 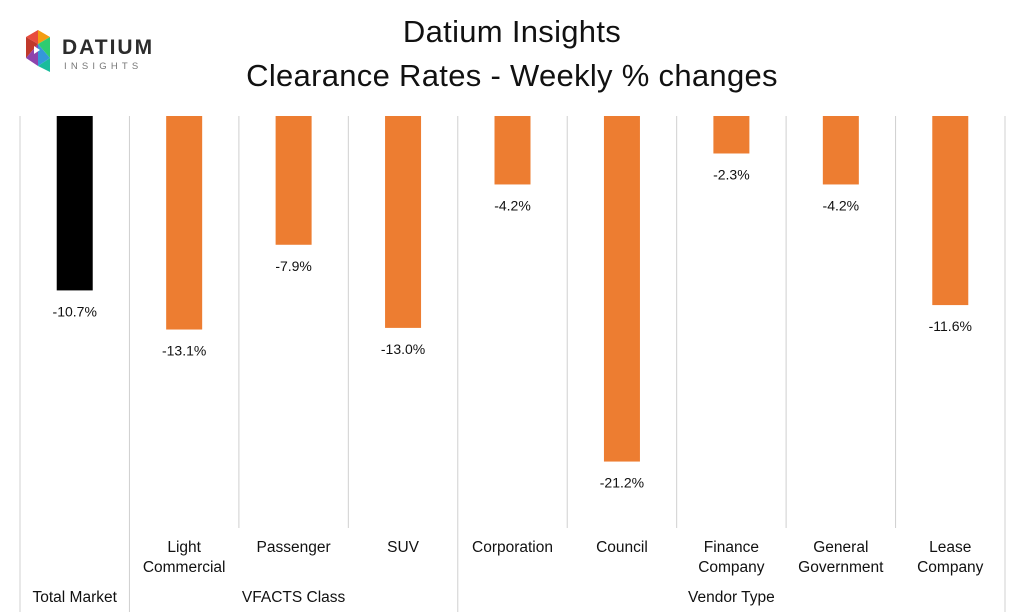 What do you see at coordinates (841, 205) in the screenshot?
I see `data-label-7: -4.2%` at bounding box center [841, 205].